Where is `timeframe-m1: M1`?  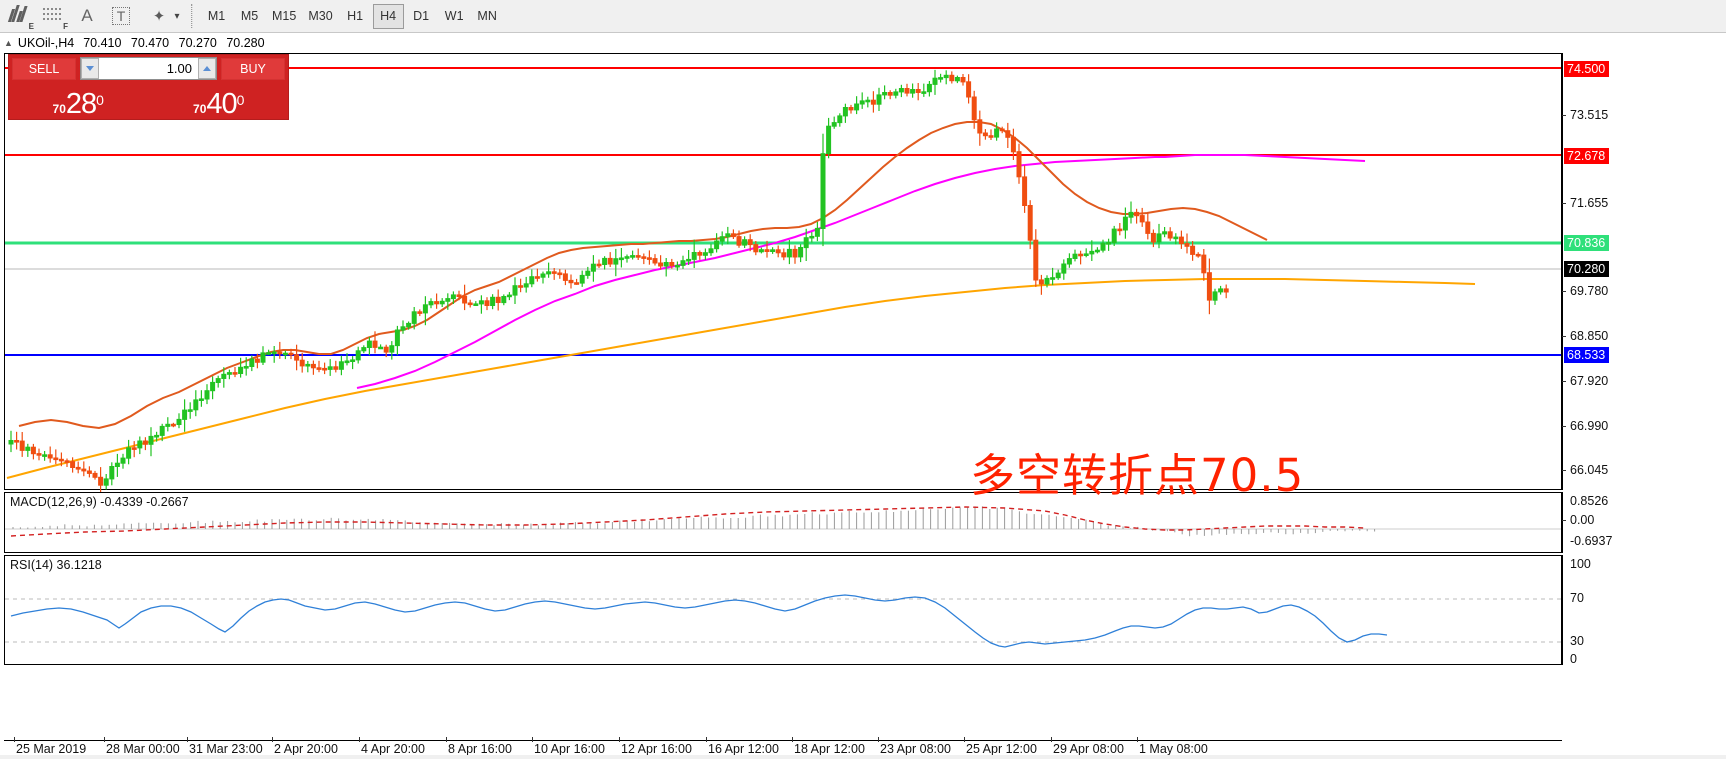
timeframe-m1: M1 is located at coordinates (216, 16).